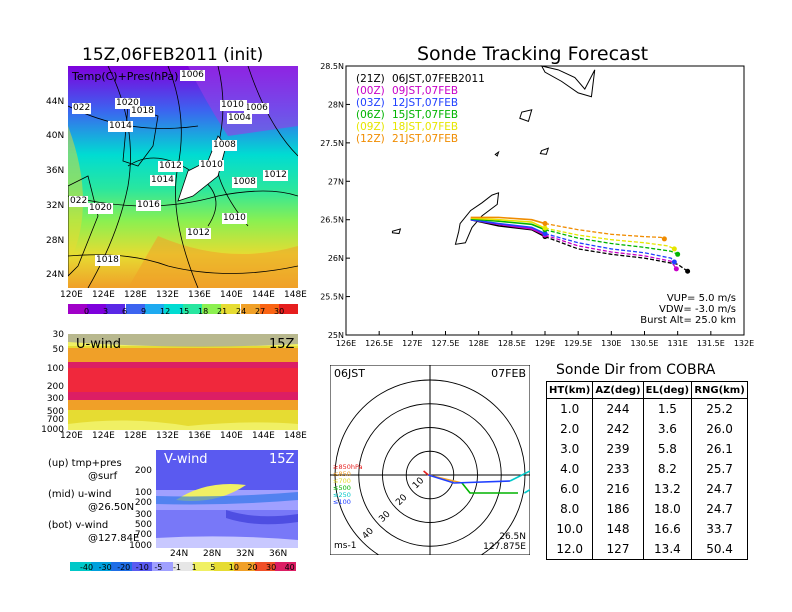 The width and height of the screenshot is (792, 612). What do you see at coordinates (744, 343) in the screenshot?
I see `x-tick-label: 132E` at bounding box center [744, 343].